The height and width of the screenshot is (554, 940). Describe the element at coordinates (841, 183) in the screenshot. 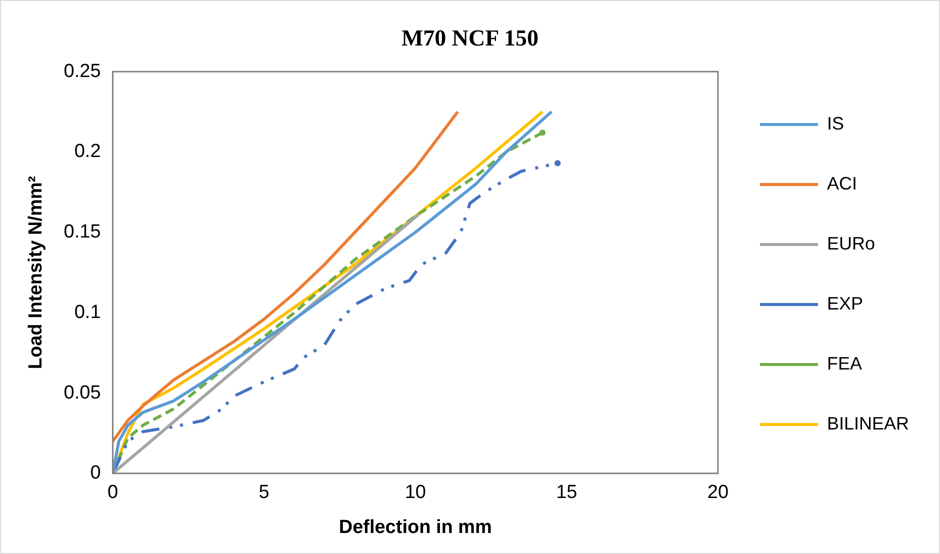

I see `legend-label: ACI` at that location.